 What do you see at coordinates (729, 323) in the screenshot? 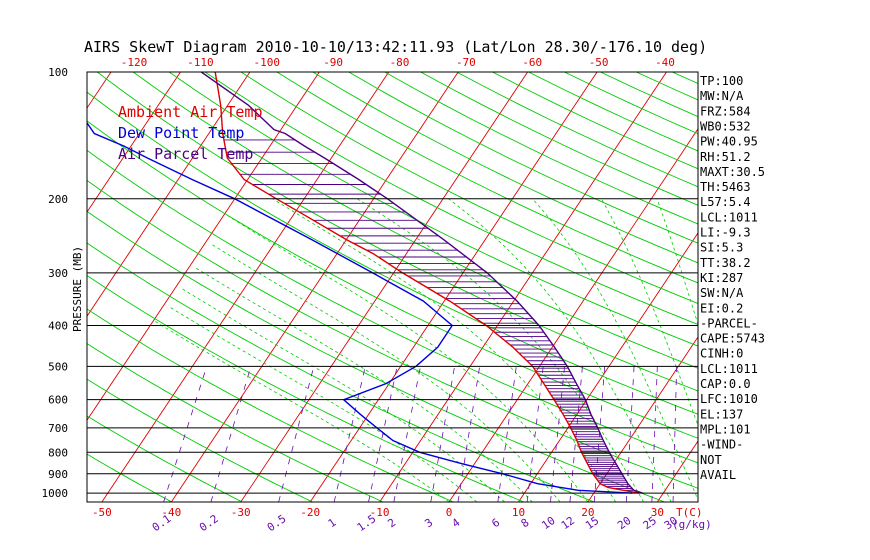
I see `index-item: -PARCEL-` at bounding box center [729, 323].